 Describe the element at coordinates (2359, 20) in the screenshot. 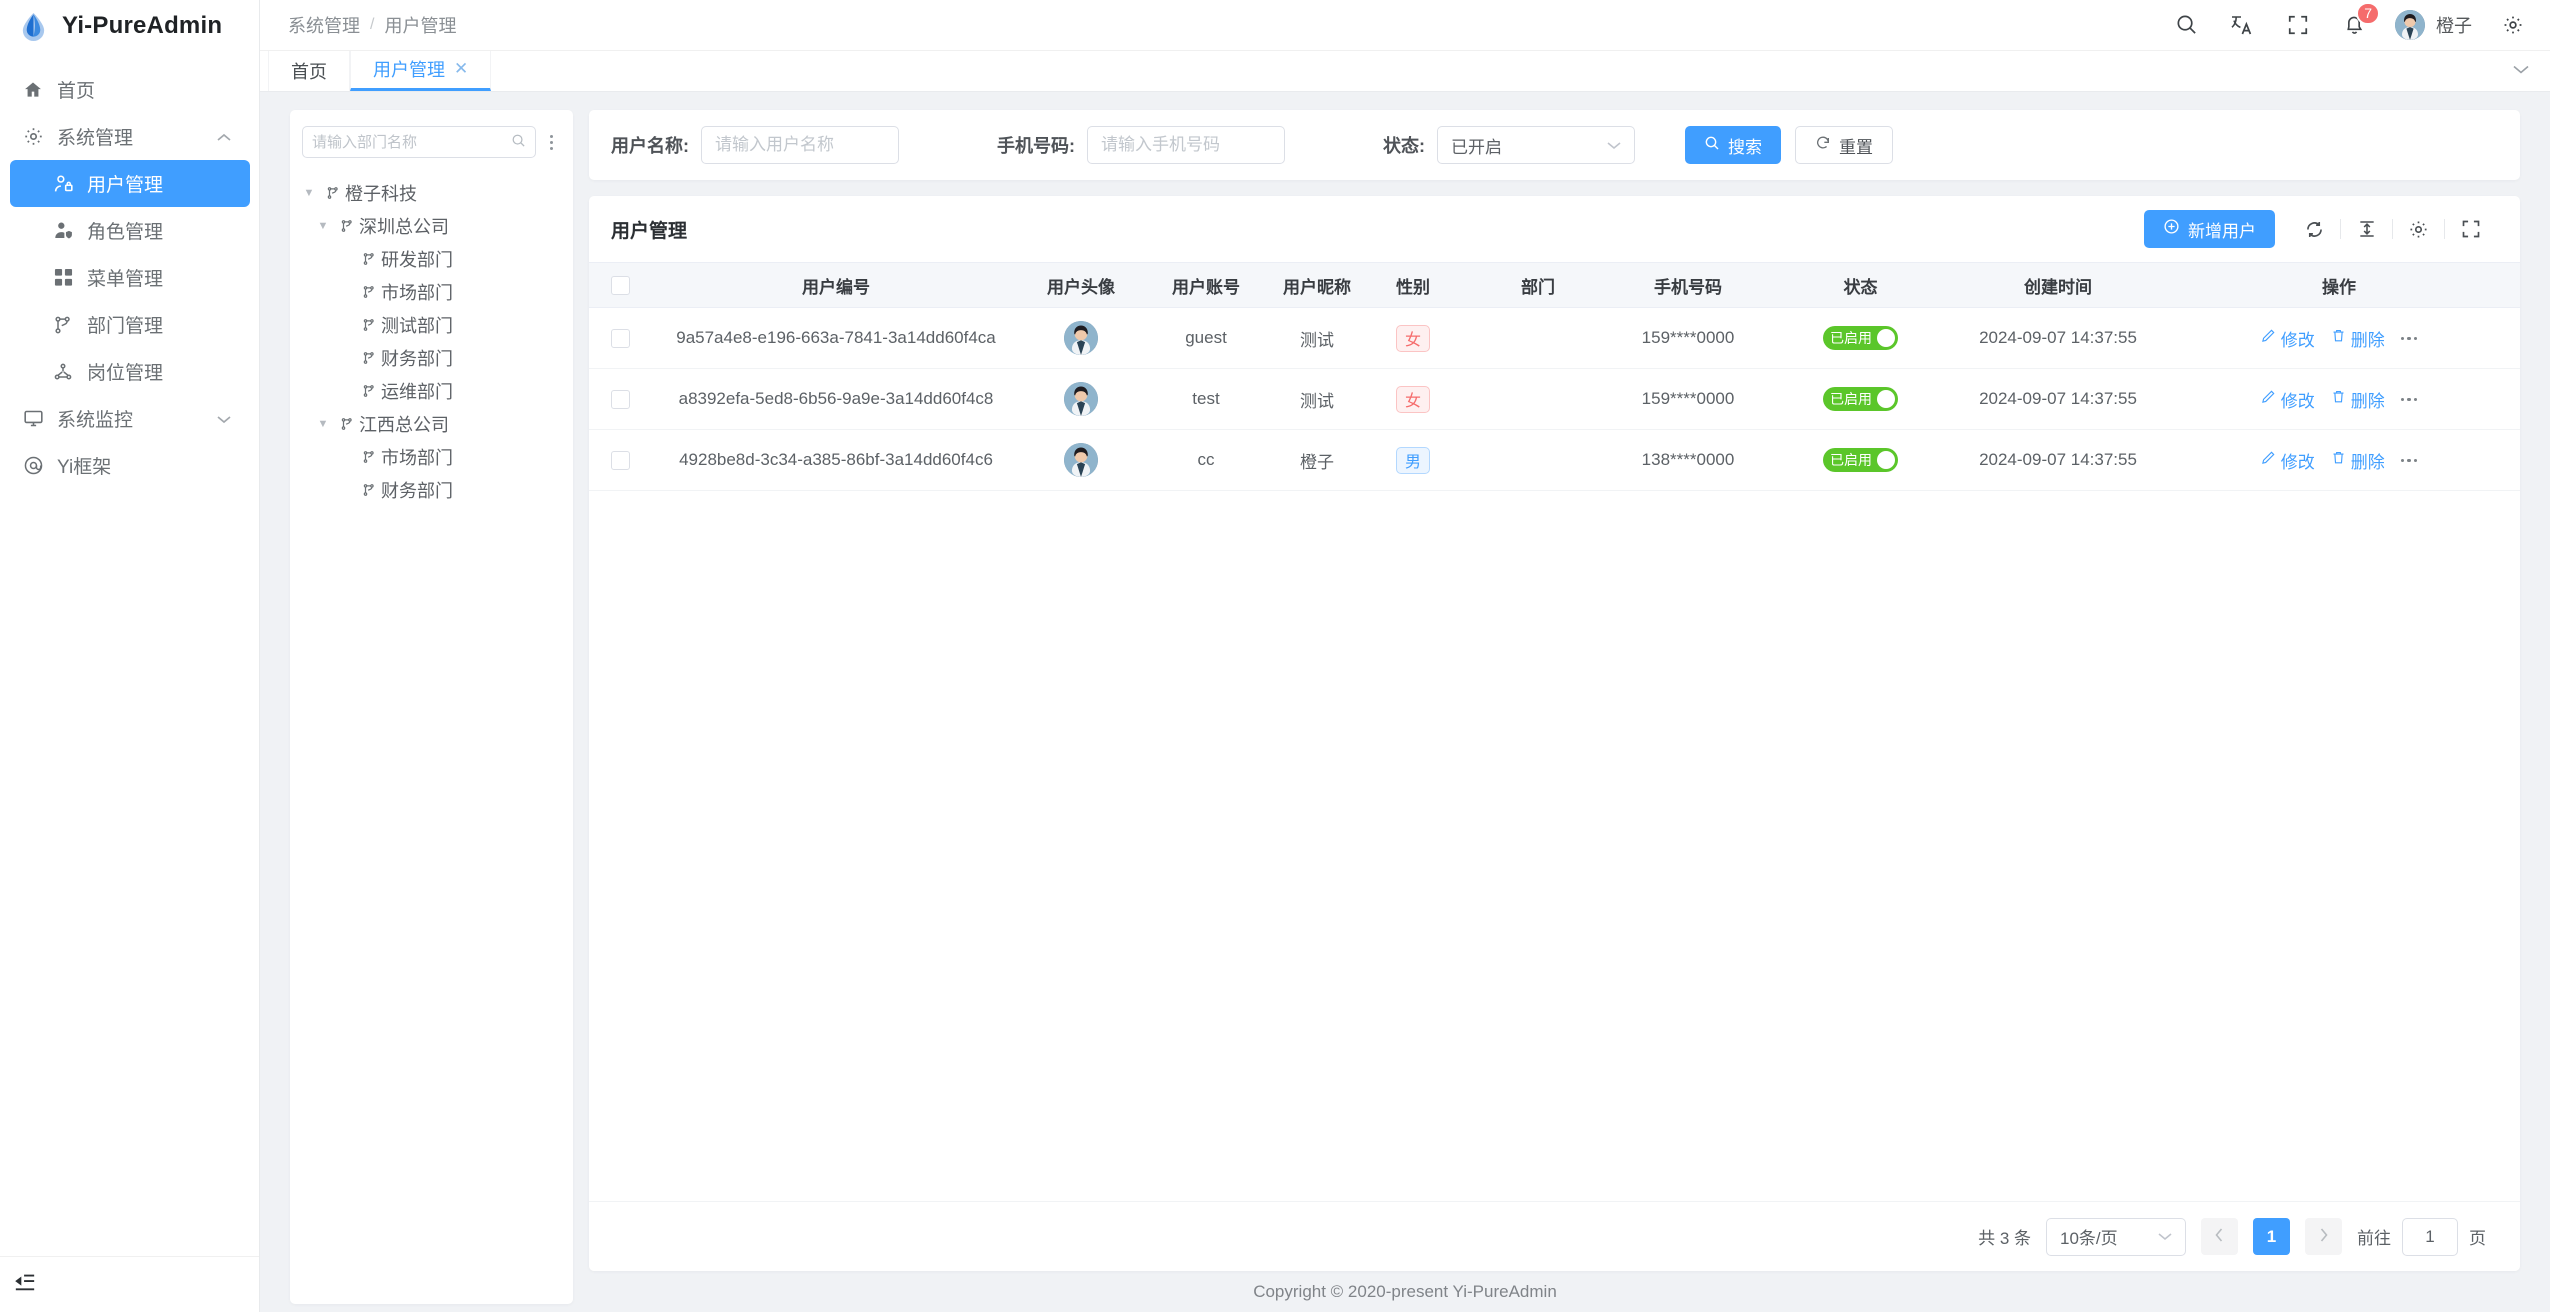

I see `bell-icon: 7` at that location.